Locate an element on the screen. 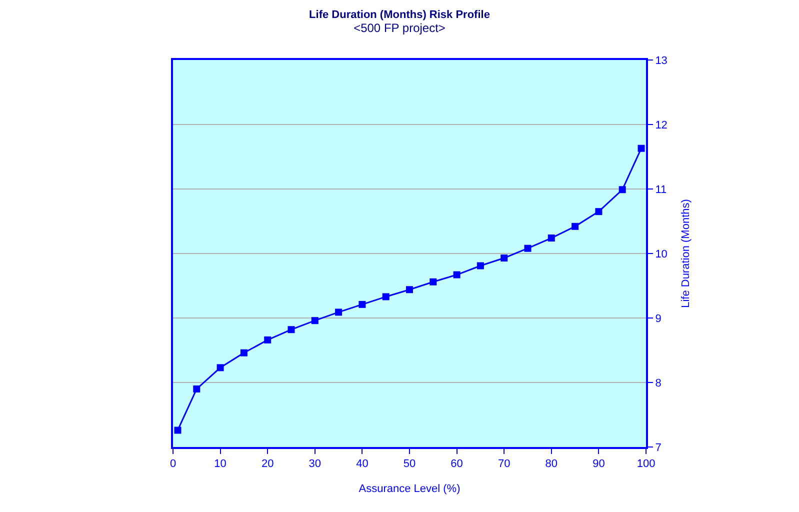 Image resolution: width=799 pixels, height=512 pixels. x-tick-label: 100 is located at coordinates (646, 464).